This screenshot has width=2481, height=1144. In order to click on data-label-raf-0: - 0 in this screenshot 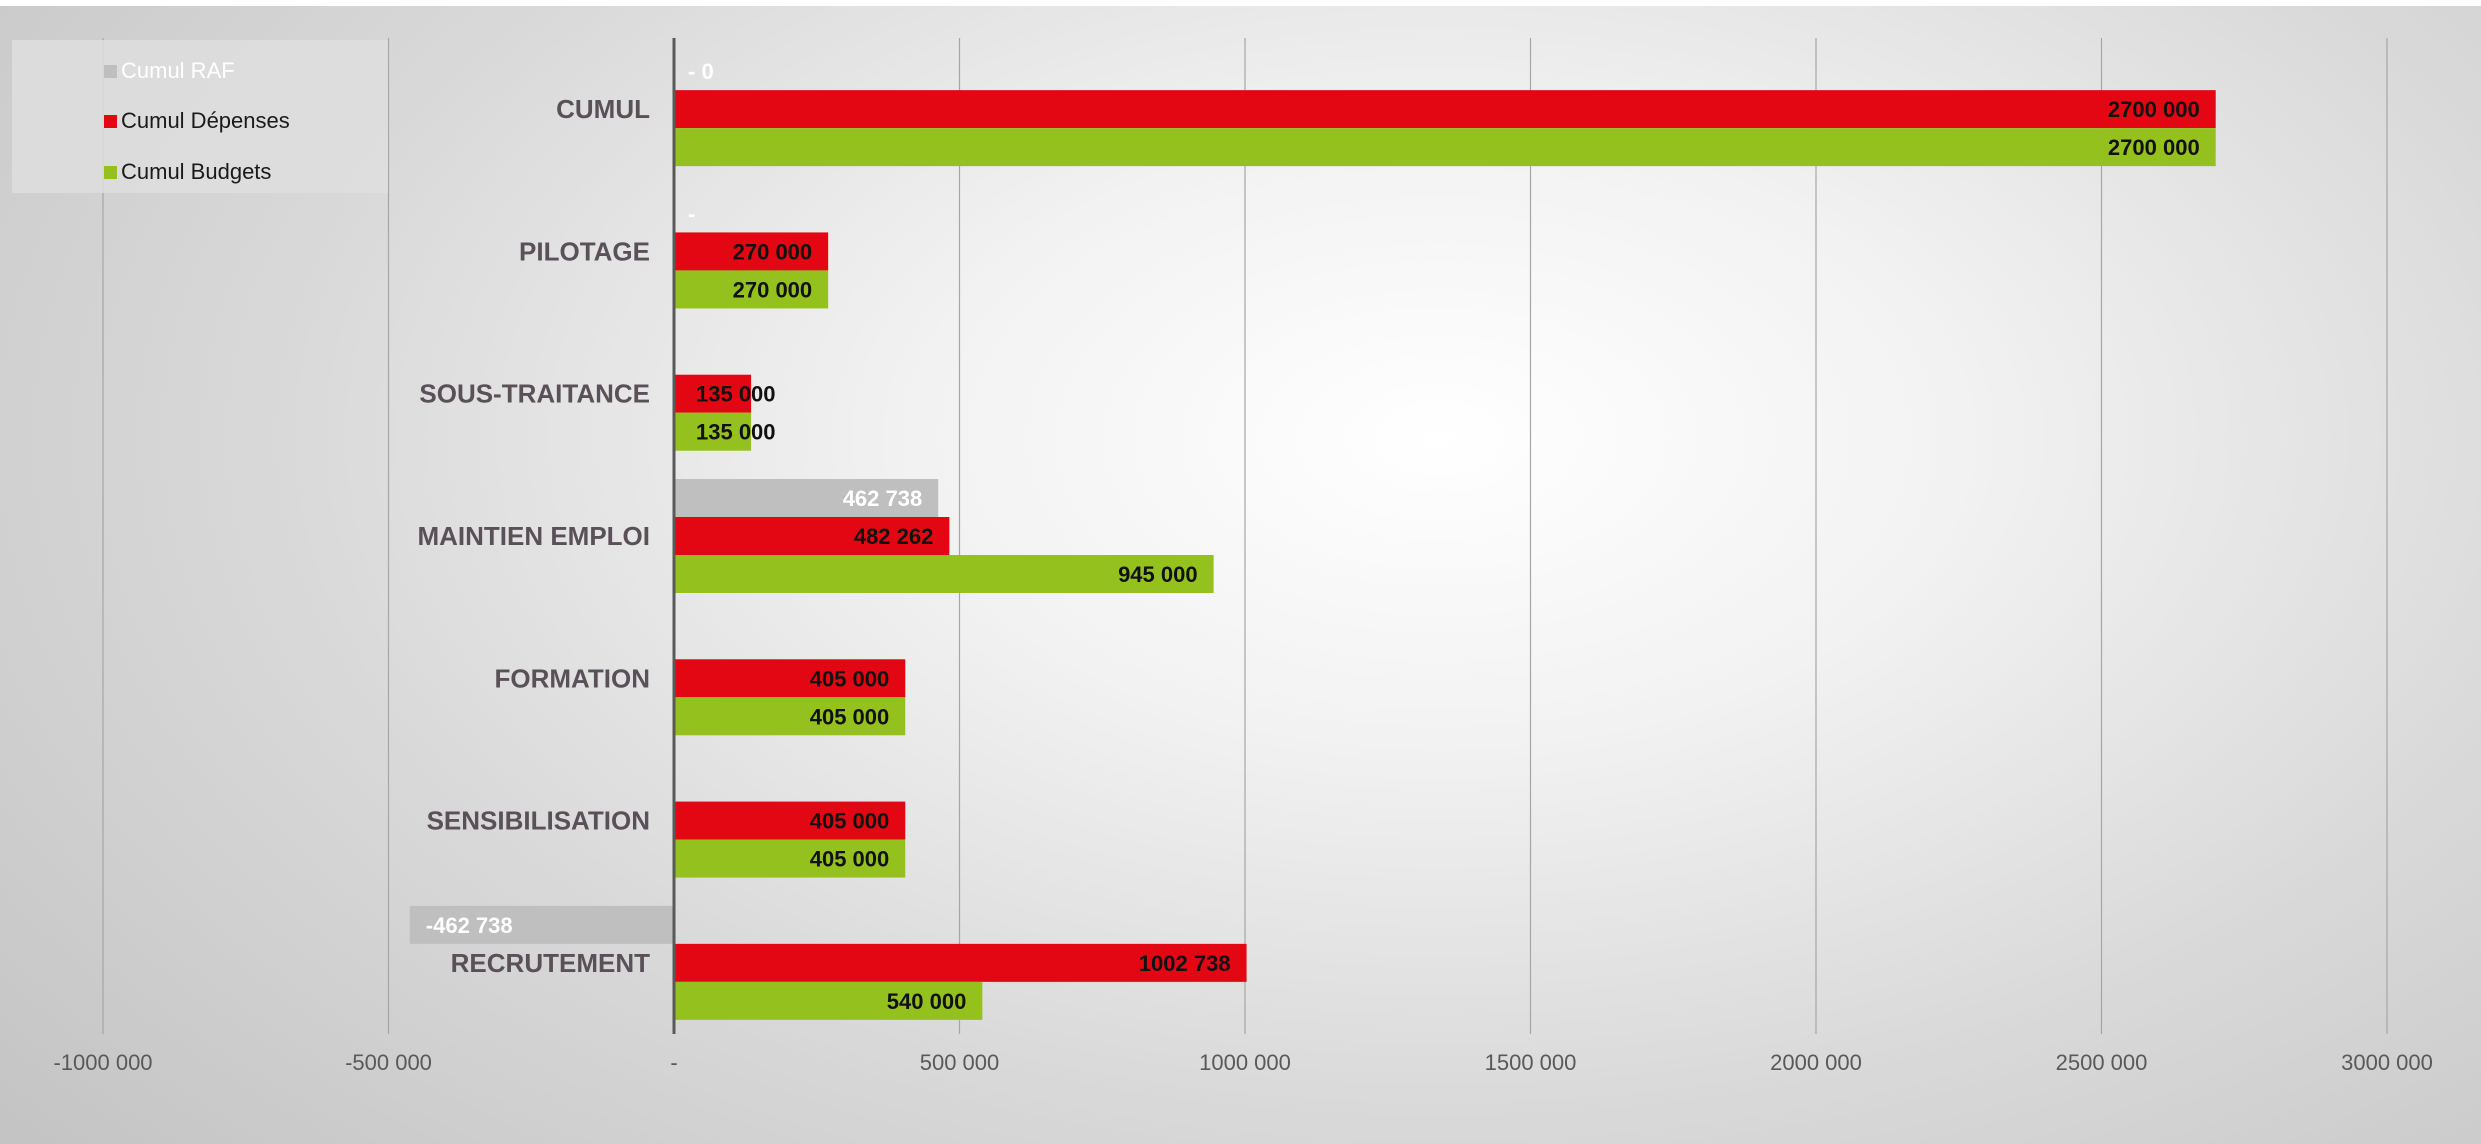, I will do `click(701, 71)`.